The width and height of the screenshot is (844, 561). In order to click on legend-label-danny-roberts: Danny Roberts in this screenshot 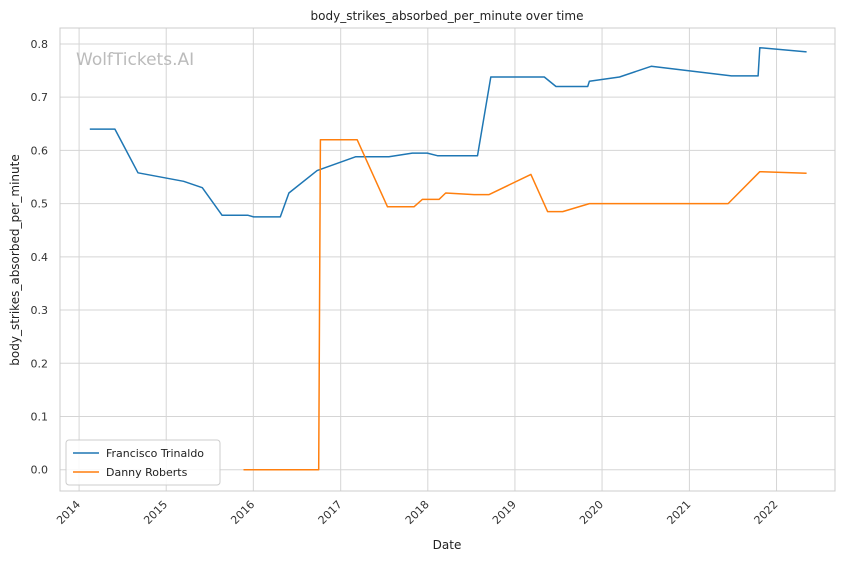, I will do `click(147, 472)`.